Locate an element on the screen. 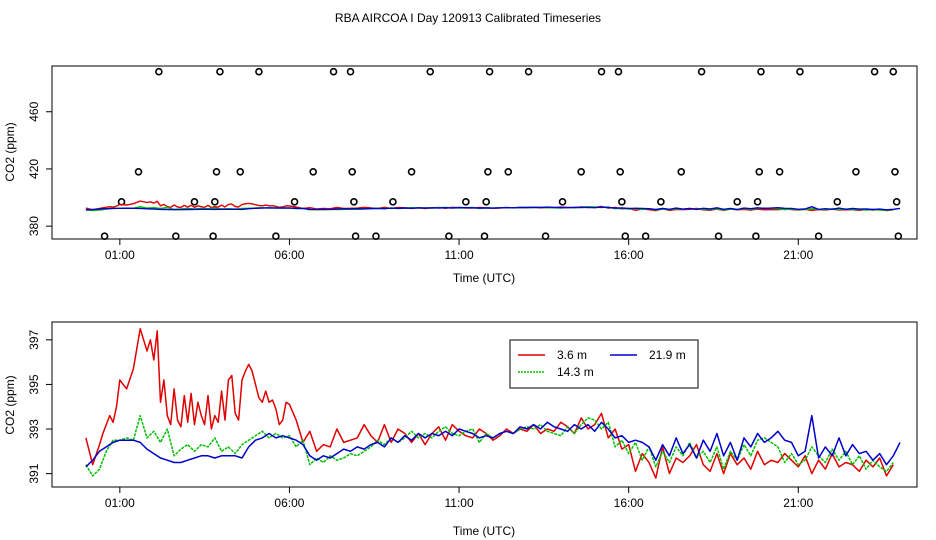 This screenshot has height=540, width=936. legend-box is located at coordinates (604, 364).